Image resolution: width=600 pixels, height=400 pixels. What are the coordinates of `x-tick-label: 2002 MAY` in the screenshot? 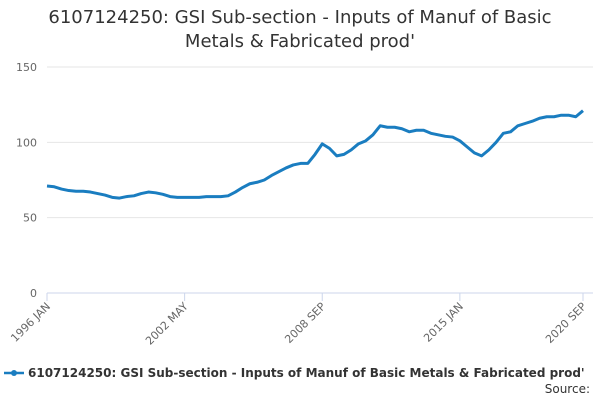 It's located at (167, 324).